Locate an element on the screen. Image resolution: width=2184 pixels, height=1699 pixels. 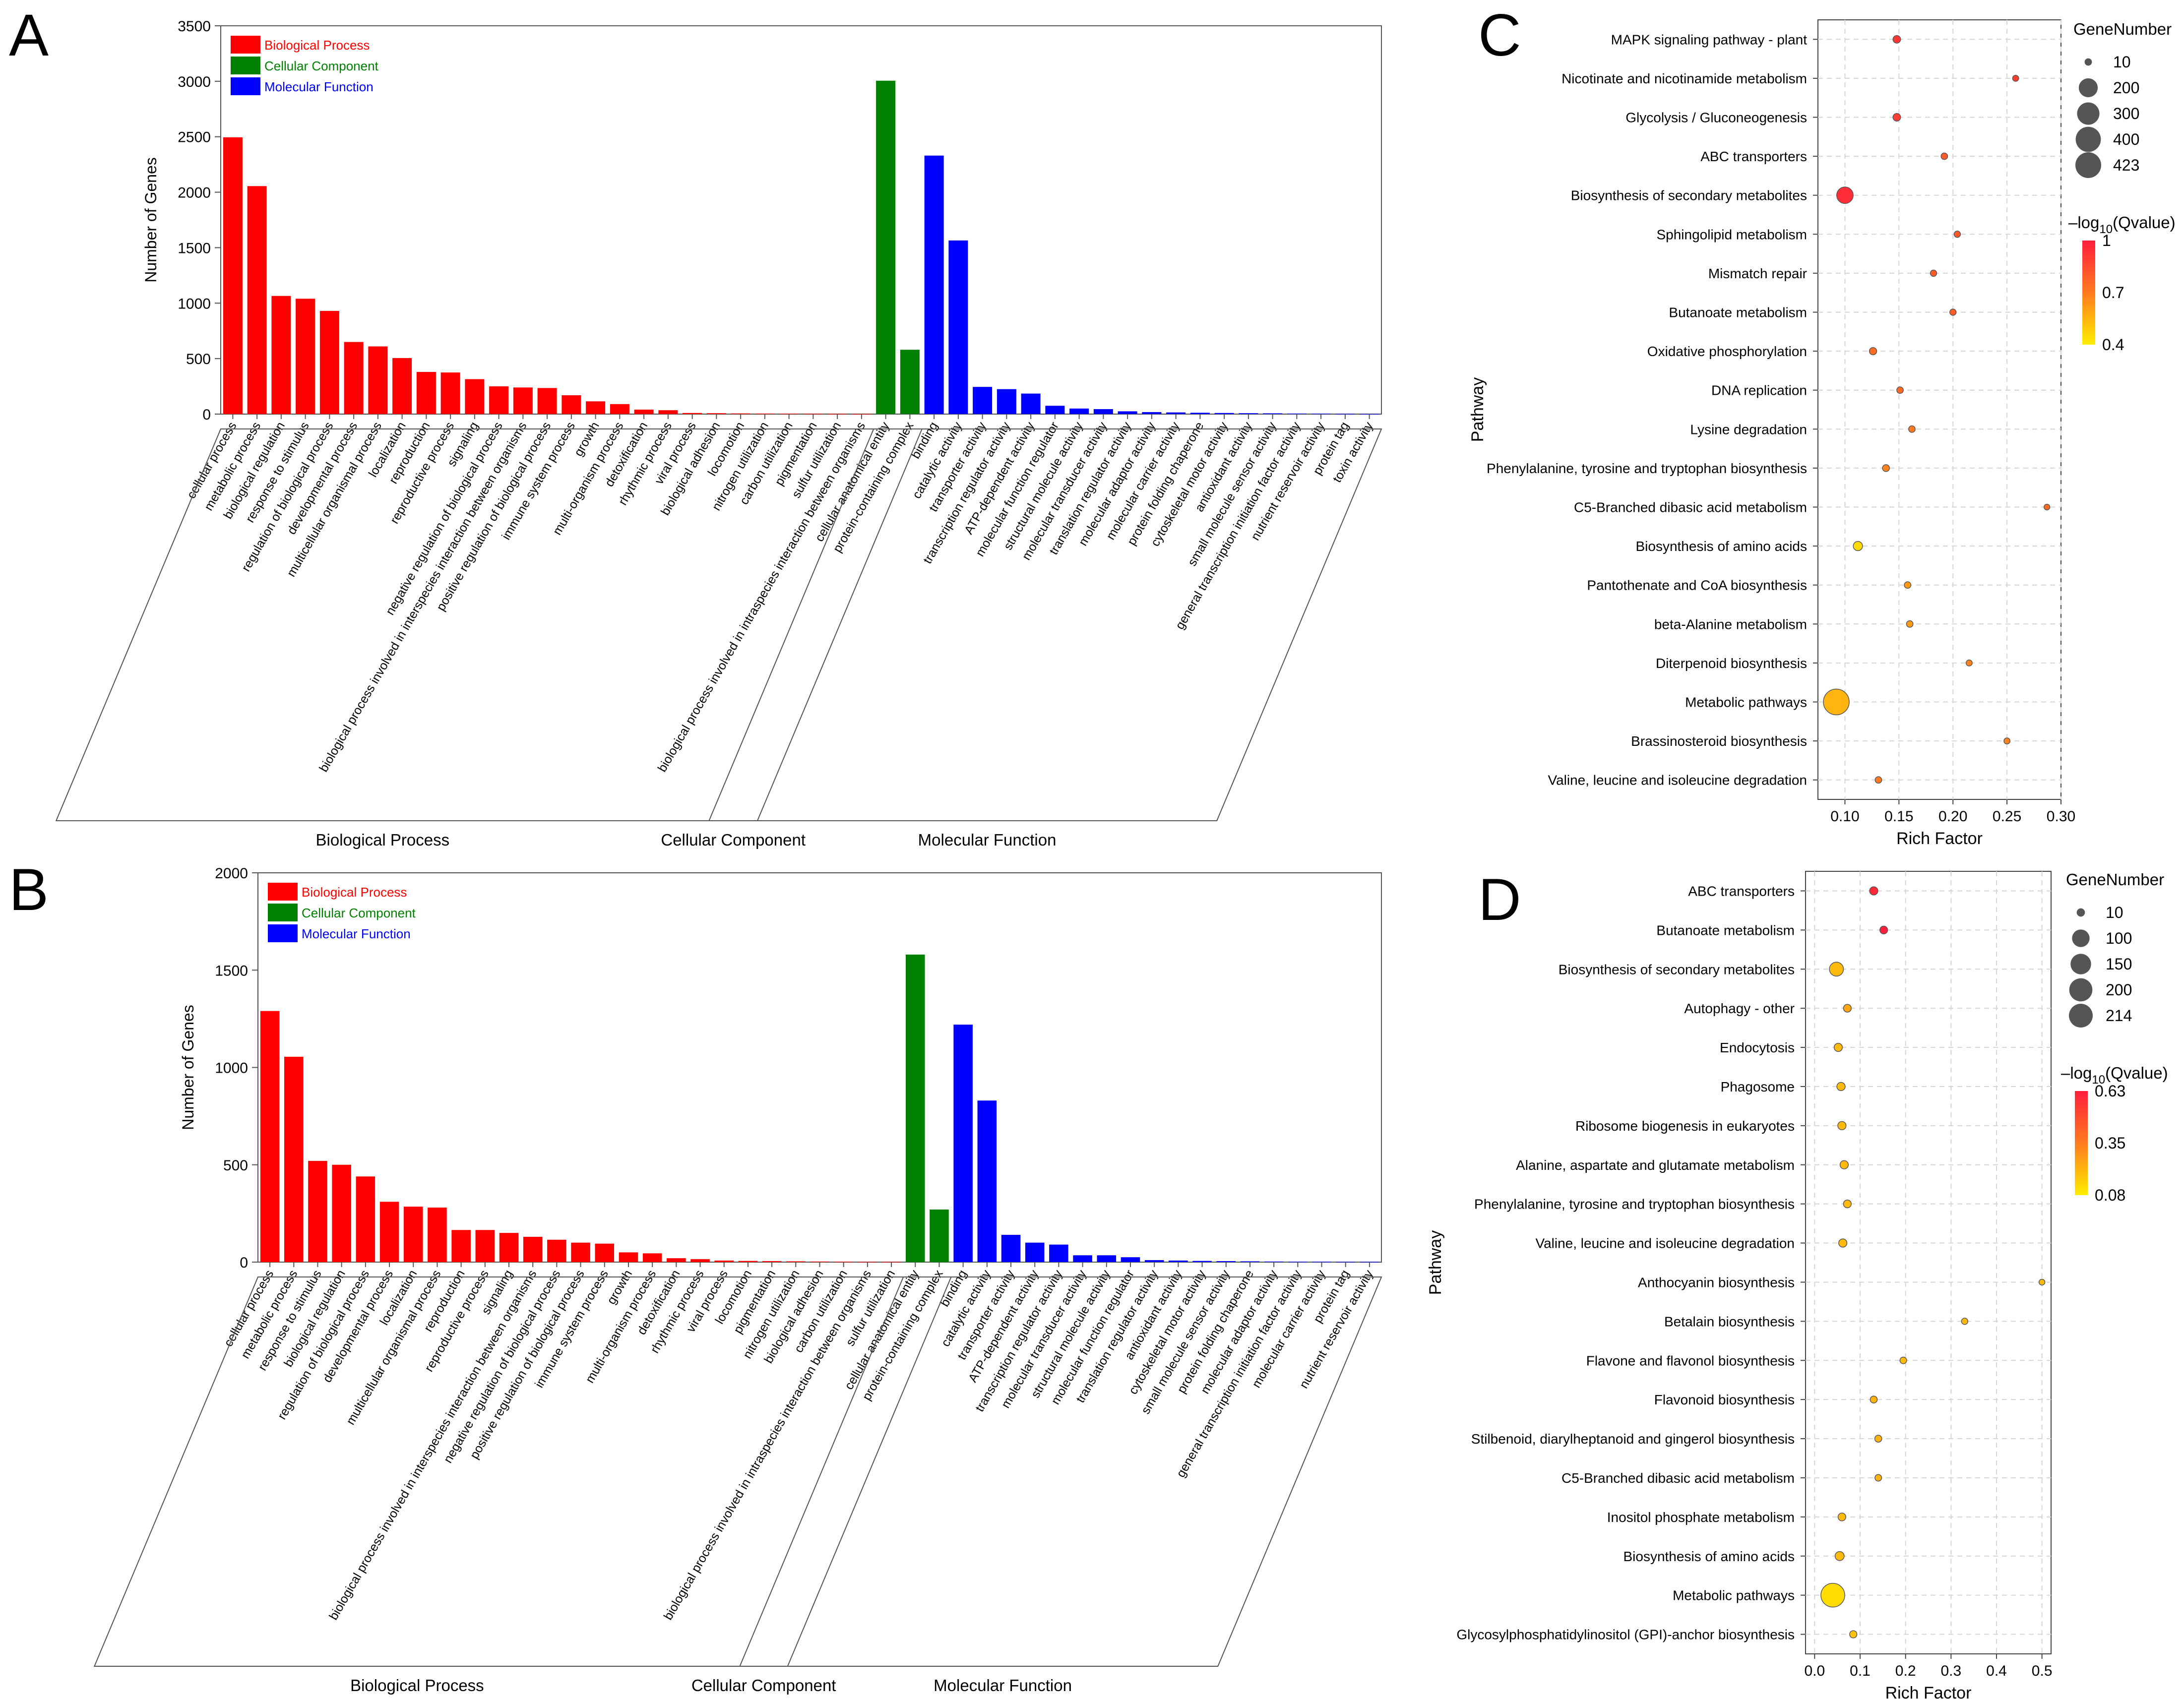
y-tick-label: 500 is located at coordinates (198, 359).